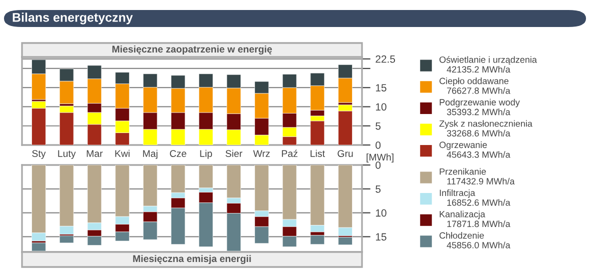 The width and height of the screenshot is (590, 279). I want to click on y-tick-label: 22.5, so click(386, 59).